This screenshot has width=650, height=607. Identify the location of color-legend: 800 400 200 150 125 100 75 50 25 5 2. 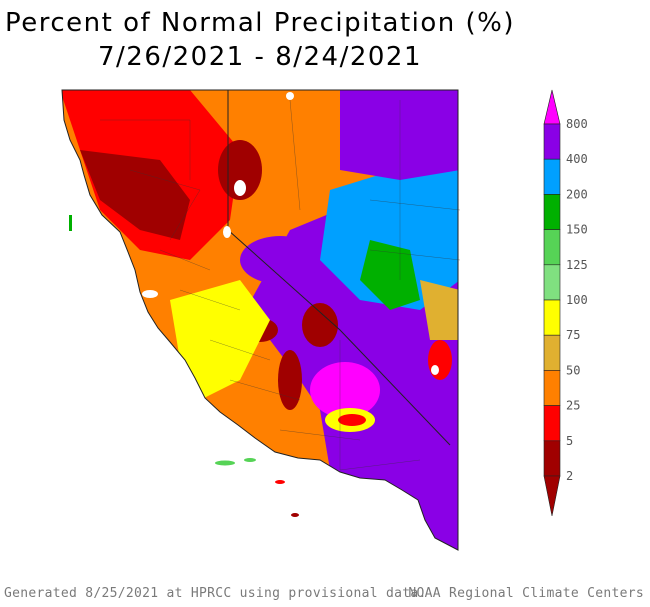
(565, 303).